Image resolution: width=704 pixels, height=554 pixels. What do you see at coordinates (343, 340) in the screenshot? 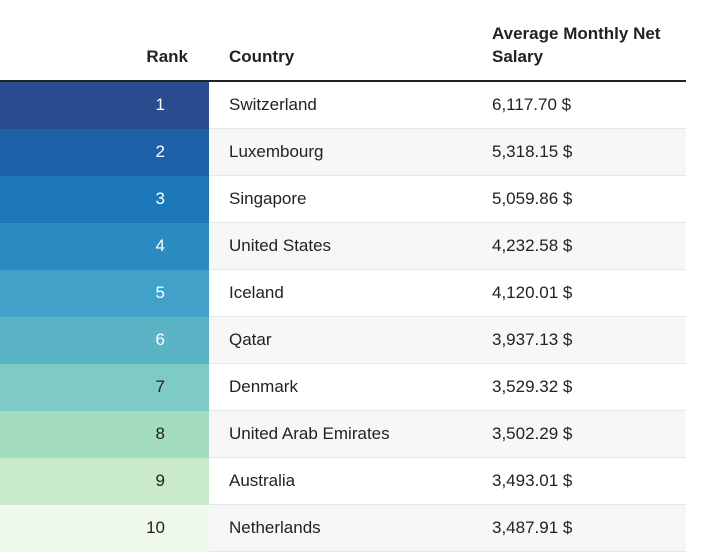
I see `table-row: 6 Qatar 3,937.13 $` at bounding box center [343, 340].